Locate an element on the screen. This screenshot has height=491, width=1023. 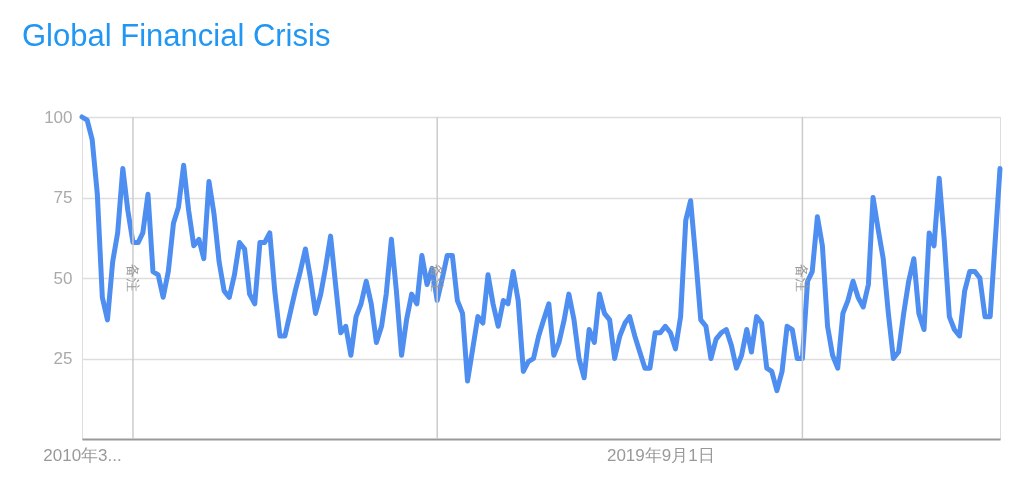
x-tick-label: 2019年9月1日 is located at coordinates (660, 455).